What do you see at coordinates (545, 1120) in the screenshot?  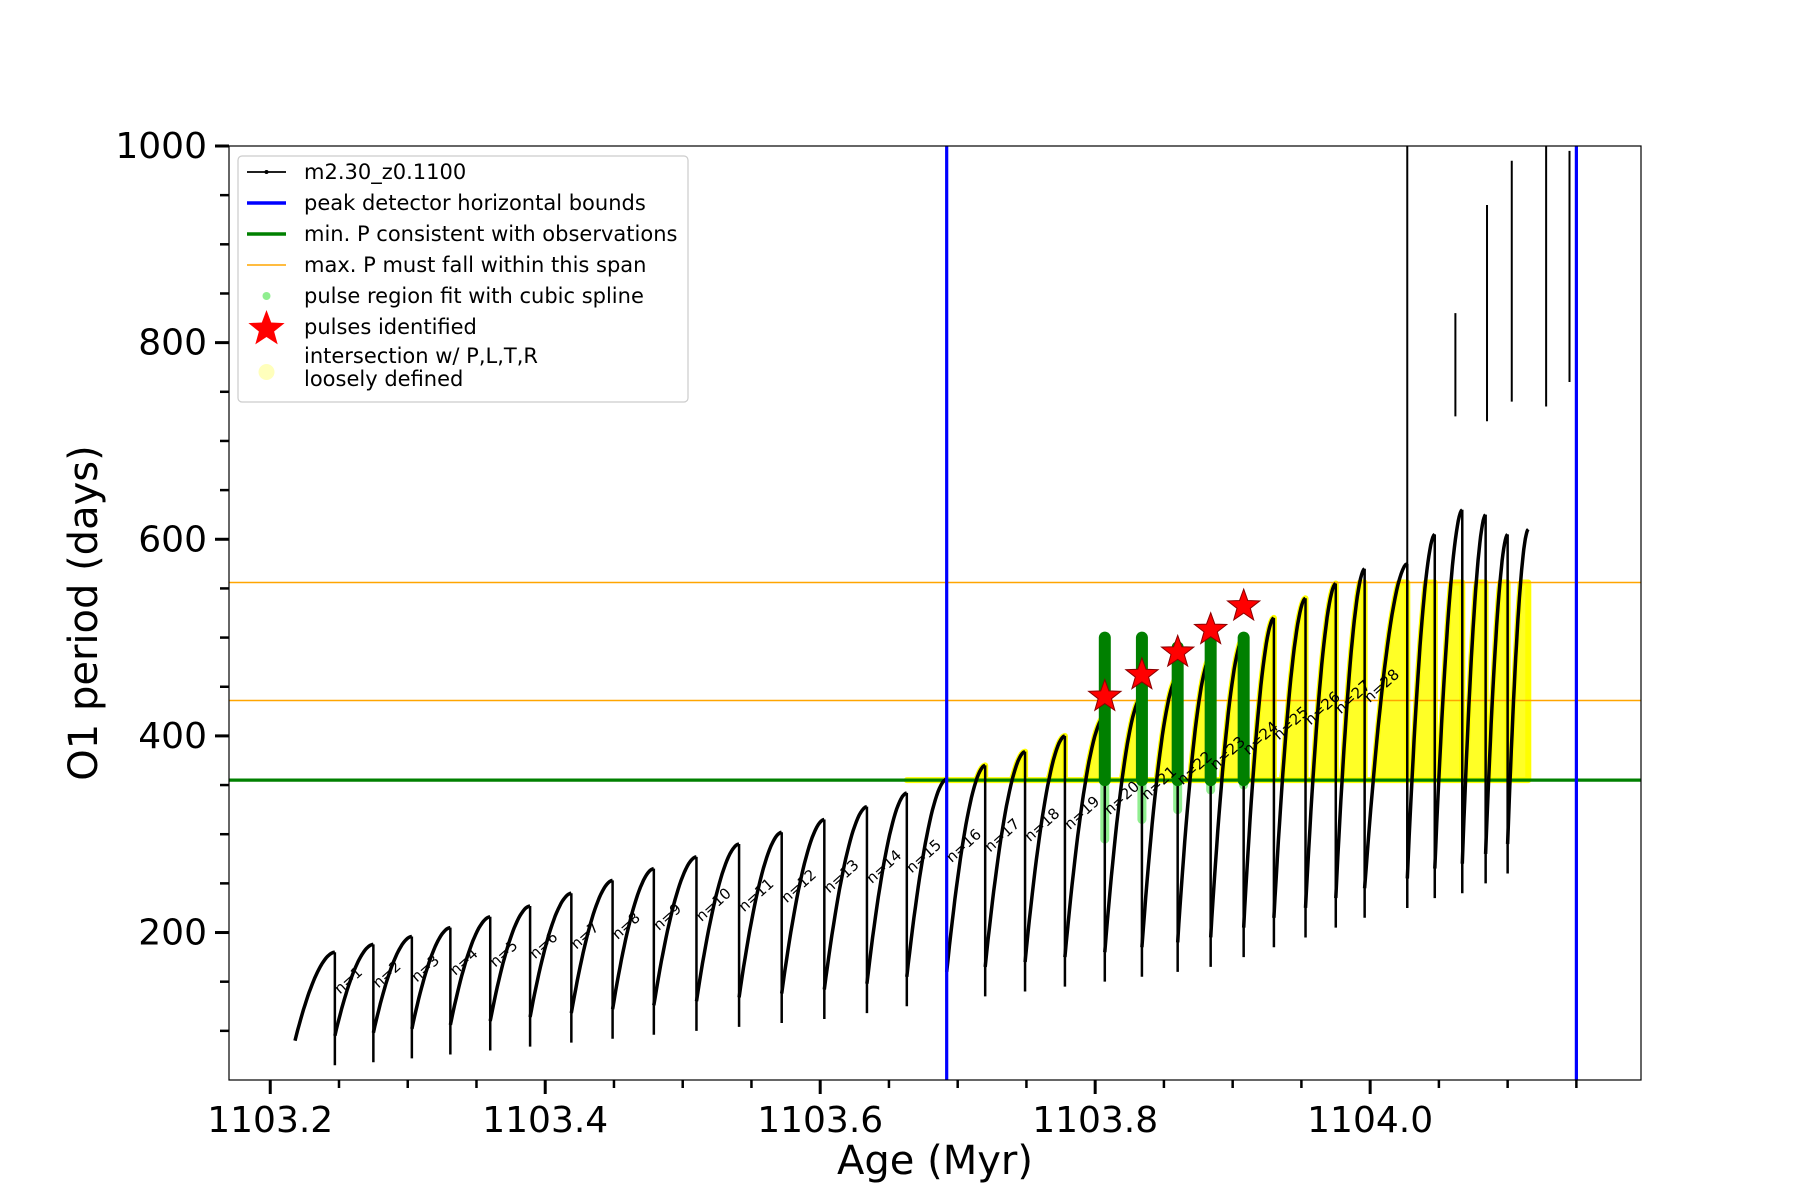 I see `x-tick-label: 1103.4` at bounding box center [545, 1120].